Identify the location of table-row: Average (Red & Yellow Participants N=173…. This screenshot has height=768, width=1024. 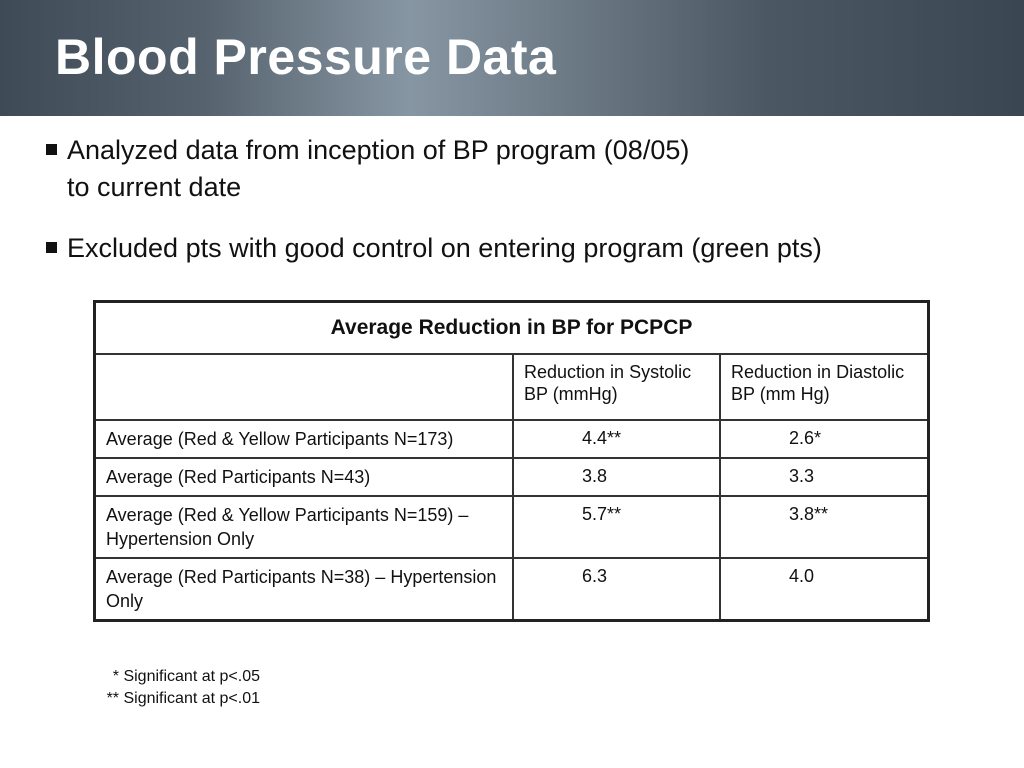
(511, 439).